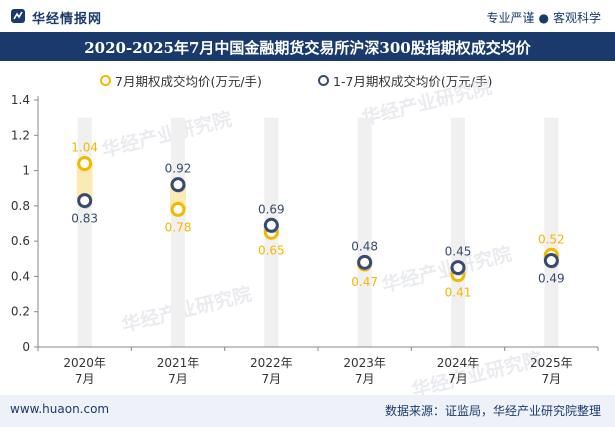 The height and width of the screenshot is (427, 615). Describe the element at coordinates (188, 81) in the screenshot. I see `legend-label-series1: 7月期权成交均价(万元/手)` at that location.